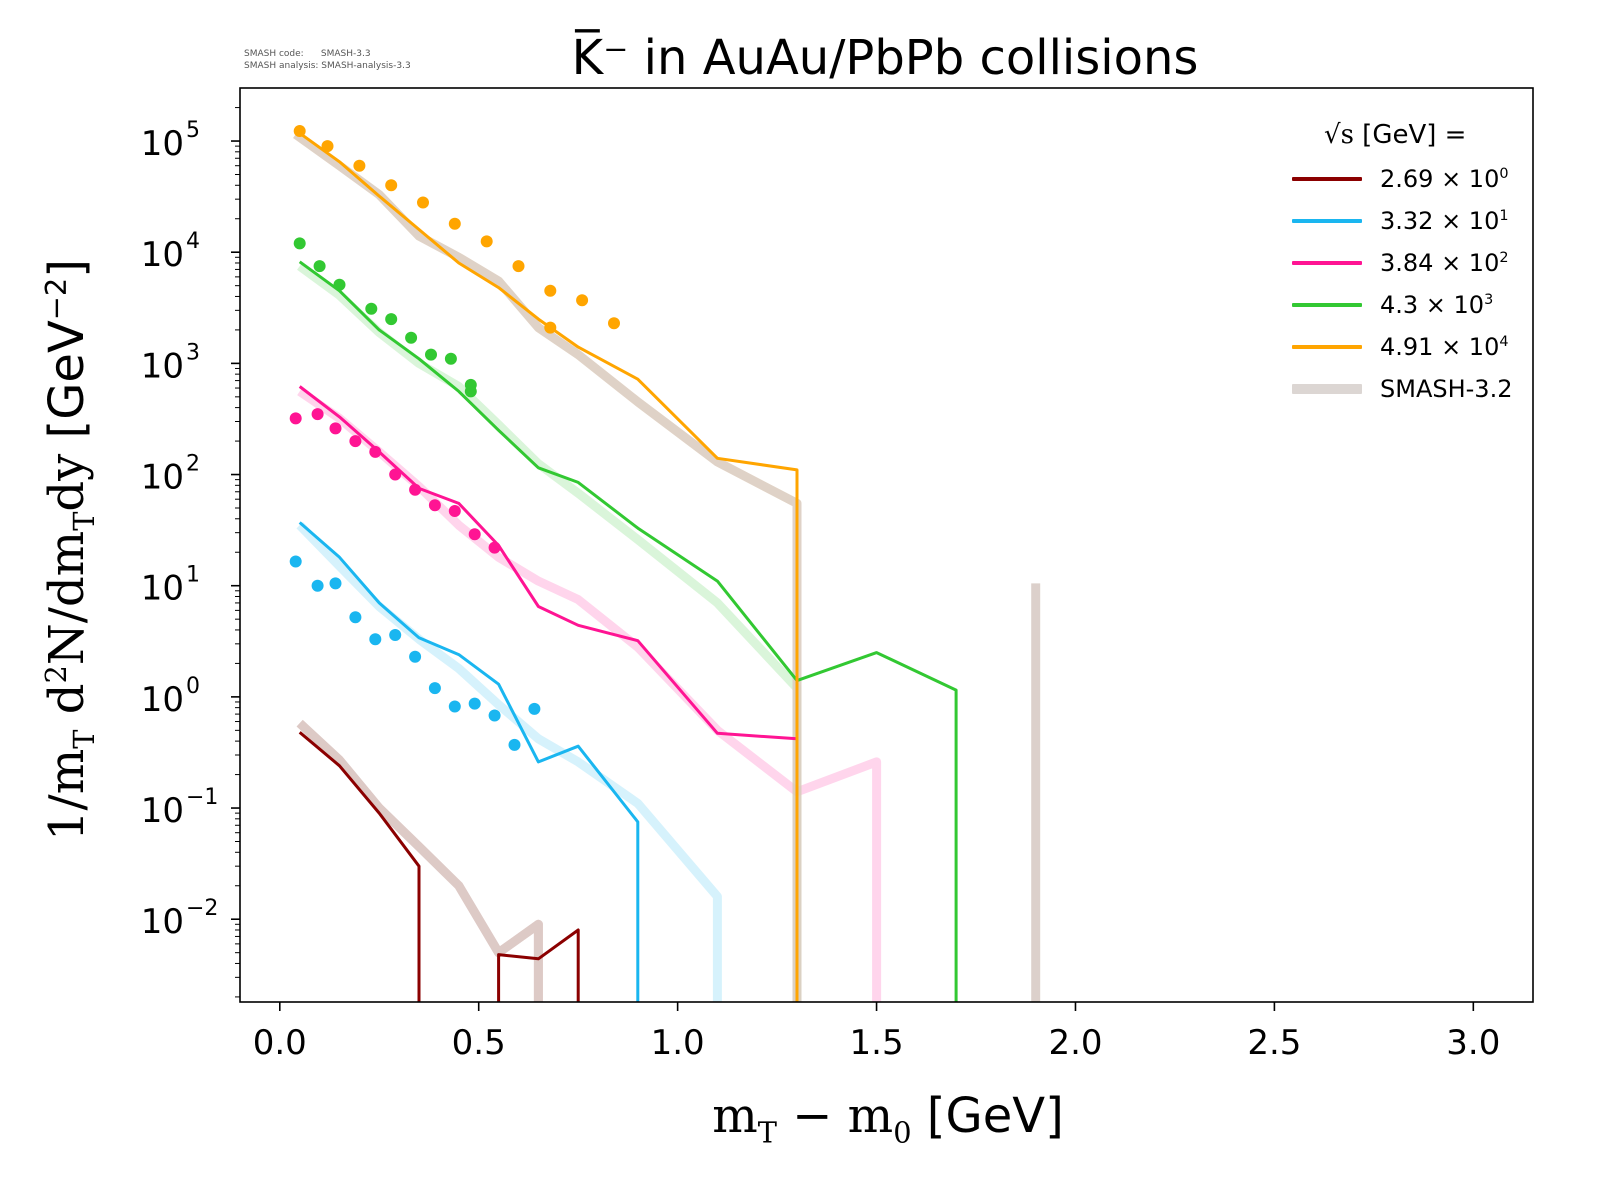 The width and height of the screenshot is (1600, 1200). Describe the element at coordinates (67, 387) in the screenshot. I see `y-label-unit: [GeV` at that location.